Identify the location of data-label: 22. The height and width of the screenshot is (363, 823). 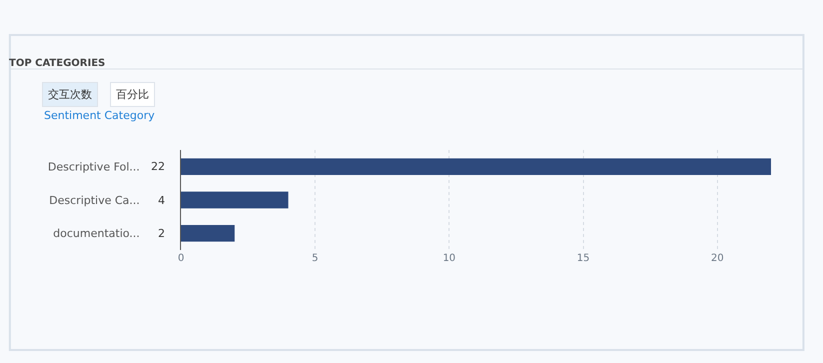
(158, 166).